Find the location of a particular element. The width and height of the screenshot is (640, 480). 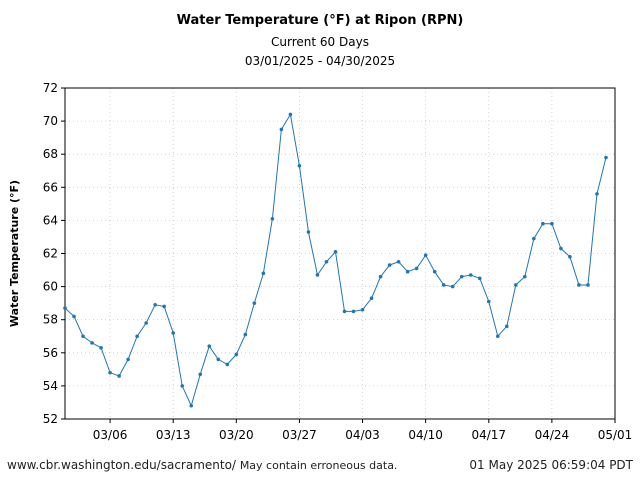

y-tick-label: 60 is located at coordinates (50, 287).